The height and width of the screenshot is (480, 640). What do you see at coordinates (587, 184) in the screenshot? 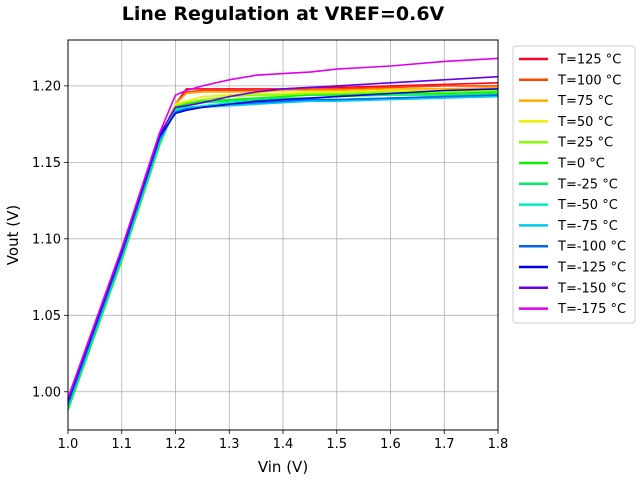
I see `legend-label: T=-25 °C` at bounding box center [587, 184].